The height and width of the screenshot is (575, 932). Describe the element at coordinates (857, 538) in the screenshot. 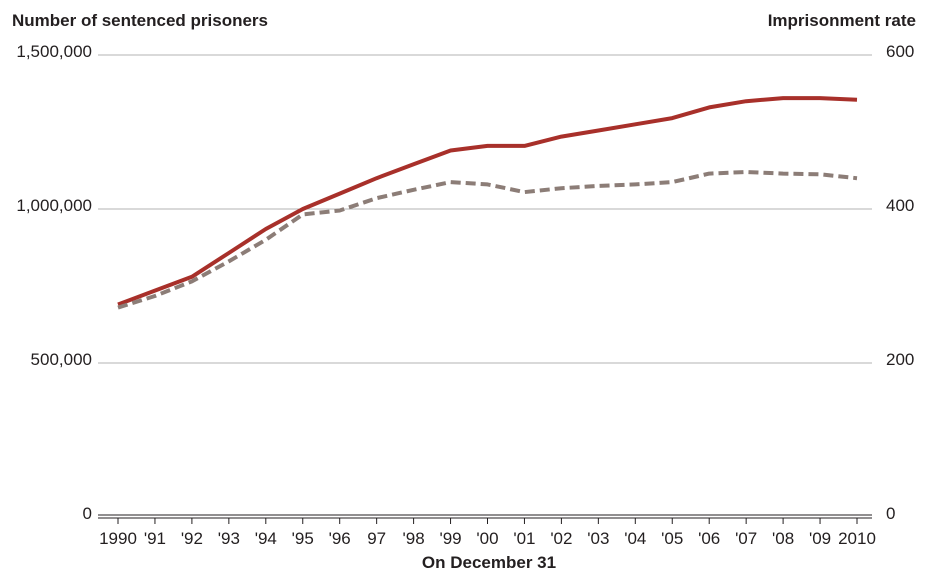

I see `x-tick-label: 2010` at that location.